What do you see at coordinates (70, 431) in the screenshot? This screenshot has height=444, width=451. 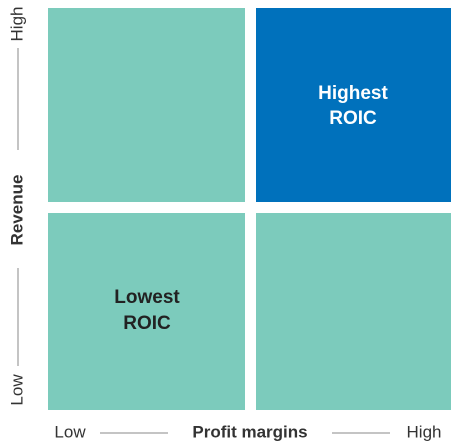 I see `x-low-label: Low` at bounding box center [70, 431].